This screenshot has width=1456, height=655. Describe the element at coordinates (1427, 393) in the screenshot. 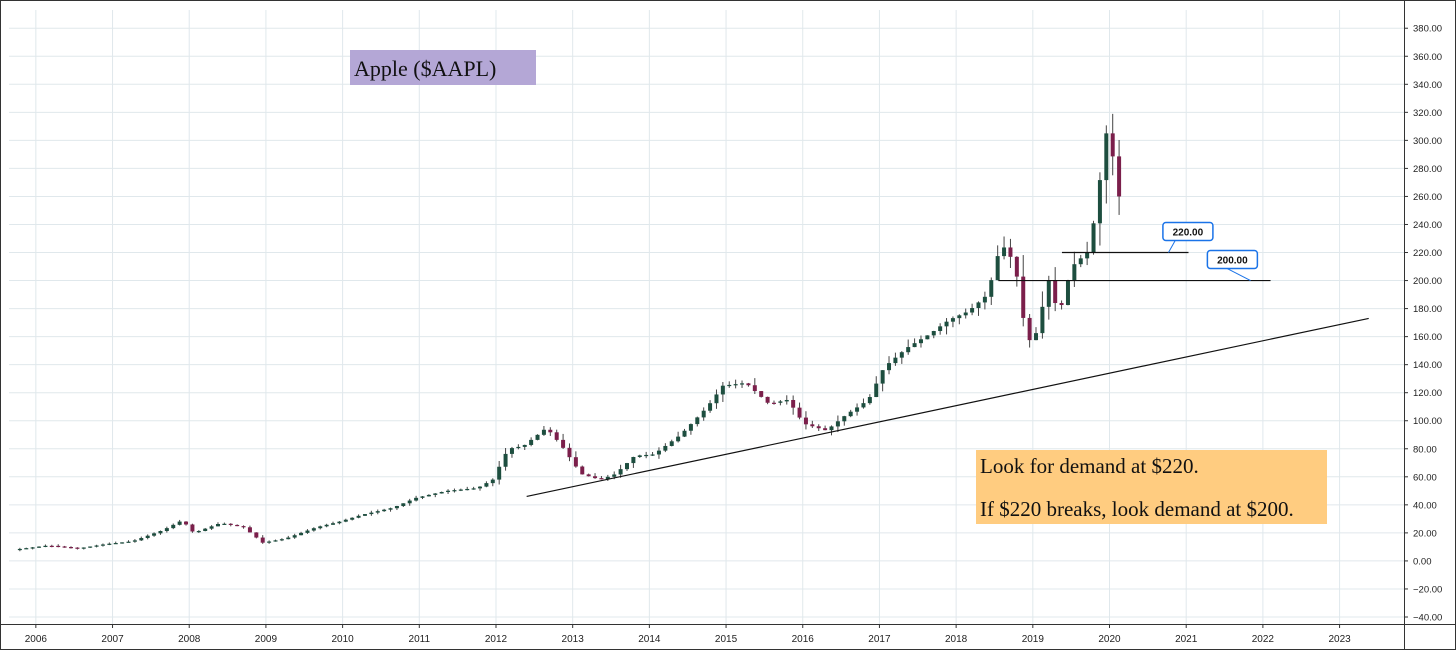

I see `y-tick-label: 120.00` at that location.